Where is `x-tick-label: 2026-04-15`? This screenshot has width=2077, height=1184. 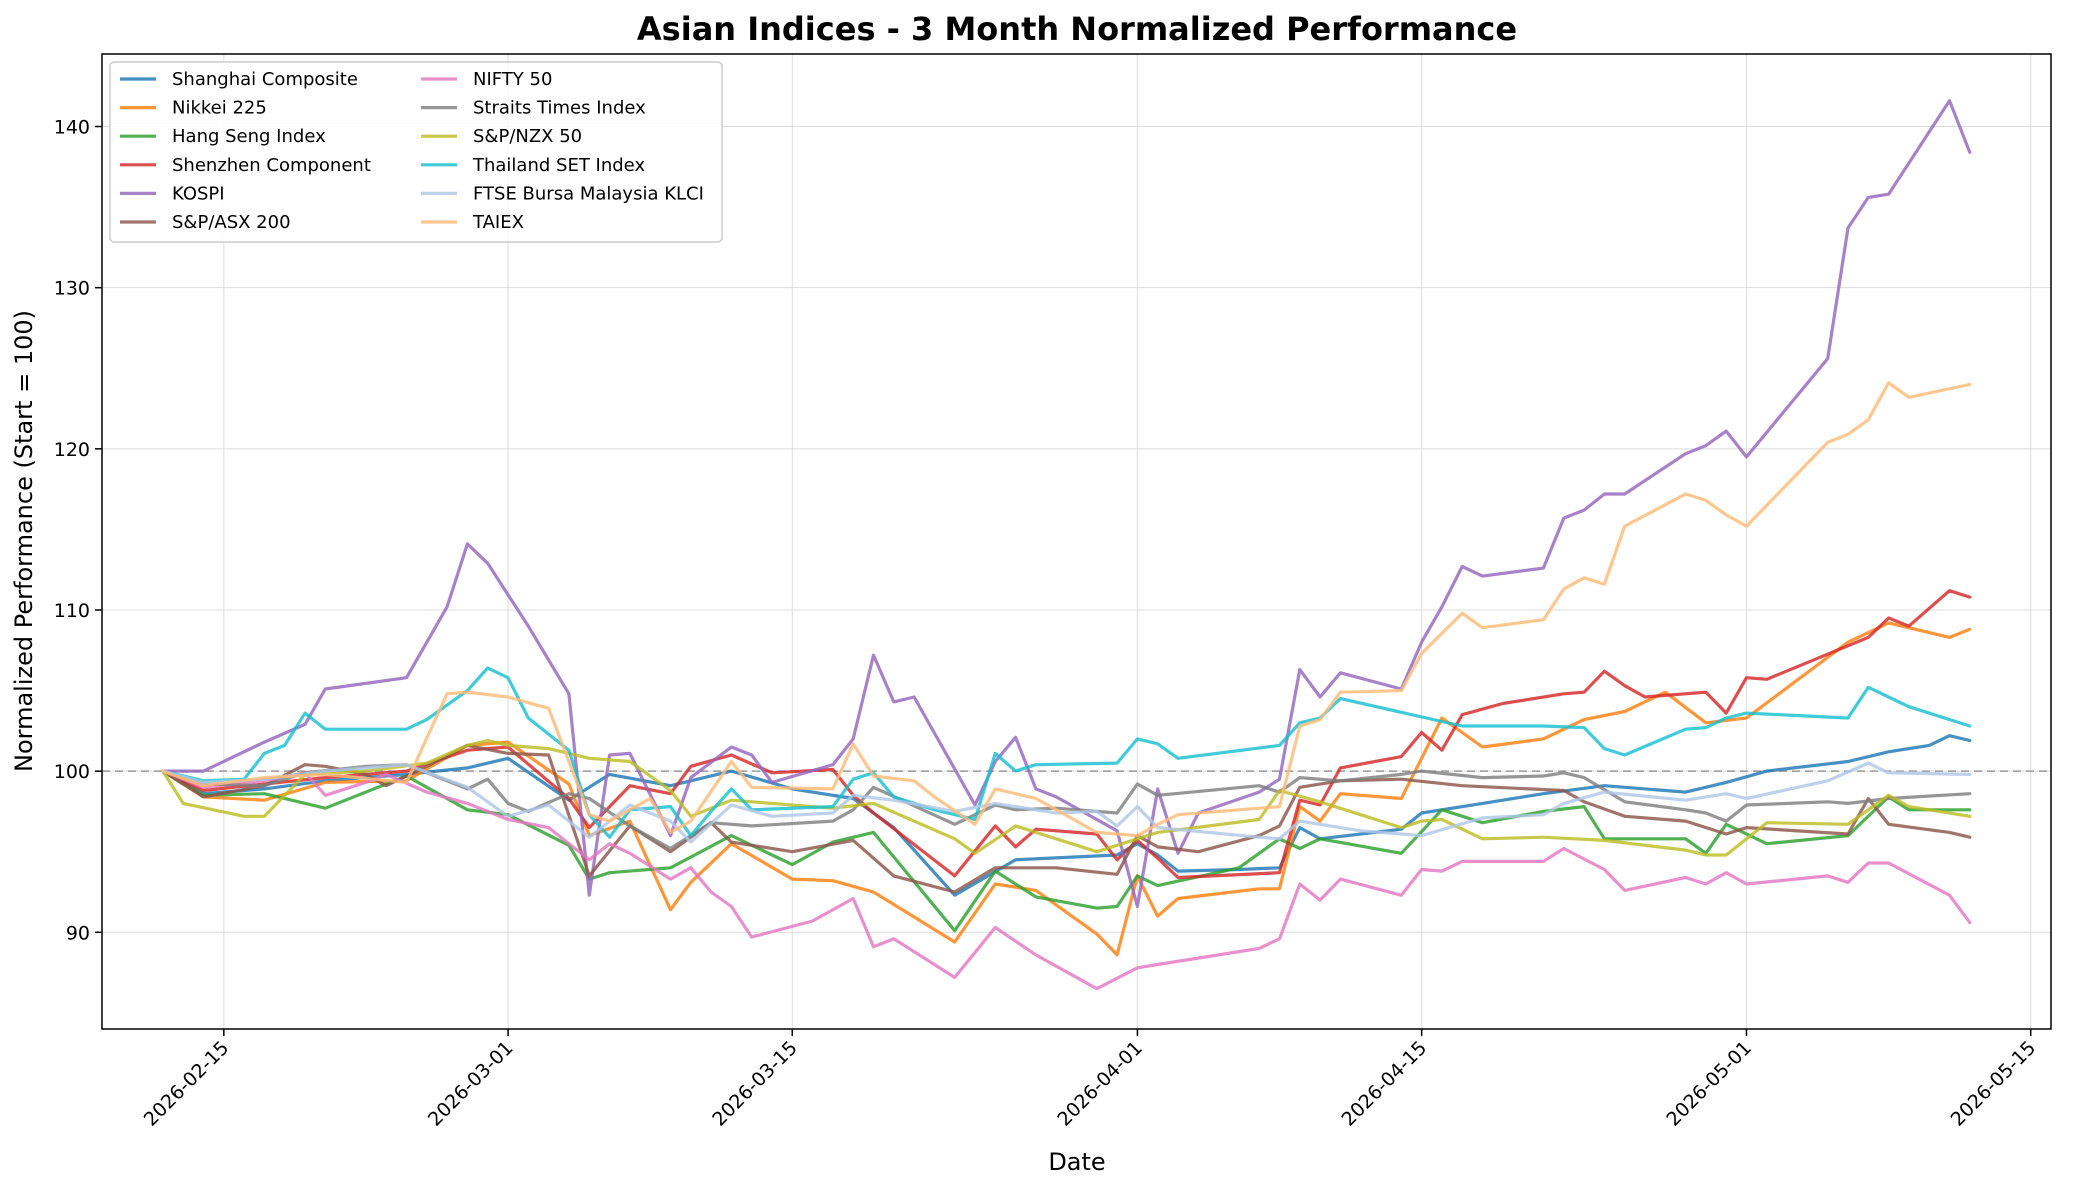
x-tick-label: 2026-04-15 is located at coordinates (1385, 1084).